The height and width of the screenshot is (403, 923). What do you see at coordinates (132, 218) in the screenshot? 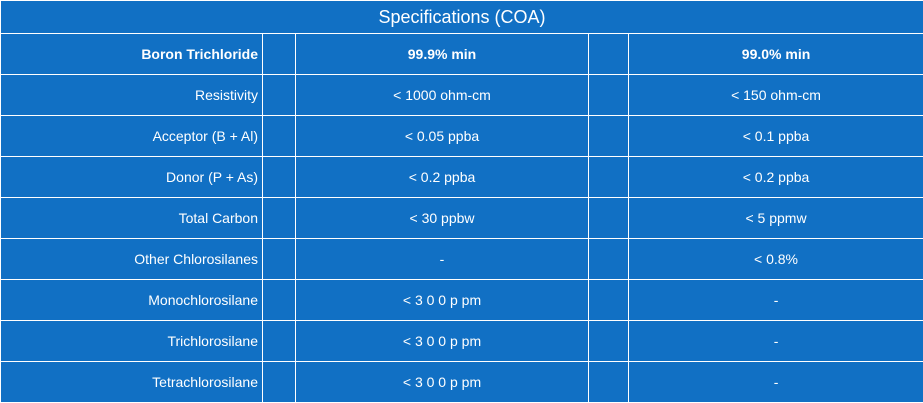
I see `row-label: Total Carbon` at bounding box center [132, 218].